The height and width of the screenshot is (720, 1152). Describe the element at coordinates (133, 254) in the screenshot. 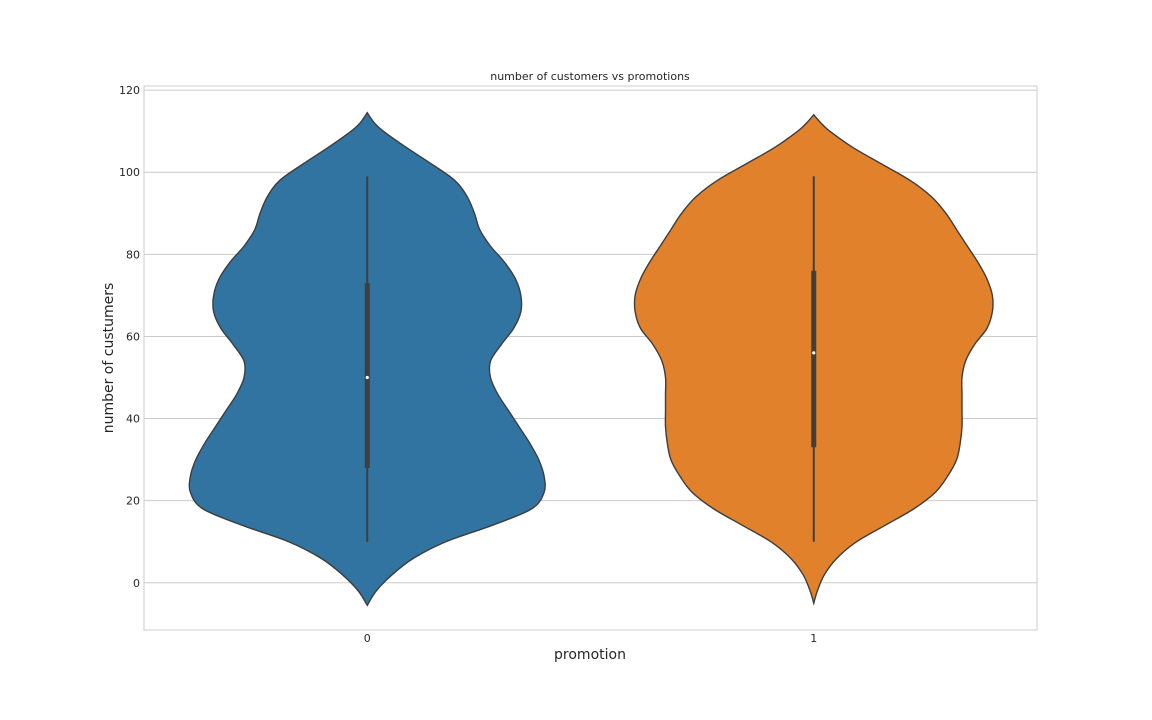

I see `y-tick-label: 80` at that location.